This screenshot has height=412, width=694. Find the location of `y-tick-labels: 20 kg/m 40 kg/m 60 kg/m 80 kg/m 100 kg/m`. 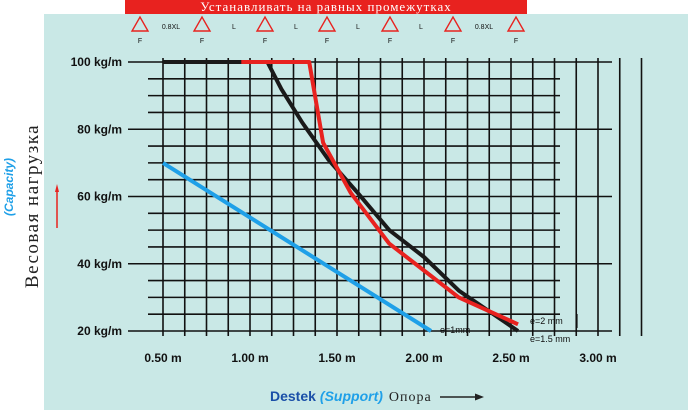

y-tick-labels: 20 kg/m 40 kg/m 60 kg/m 80 kg/m 100 kg/m is located at coordinates (96, 196).